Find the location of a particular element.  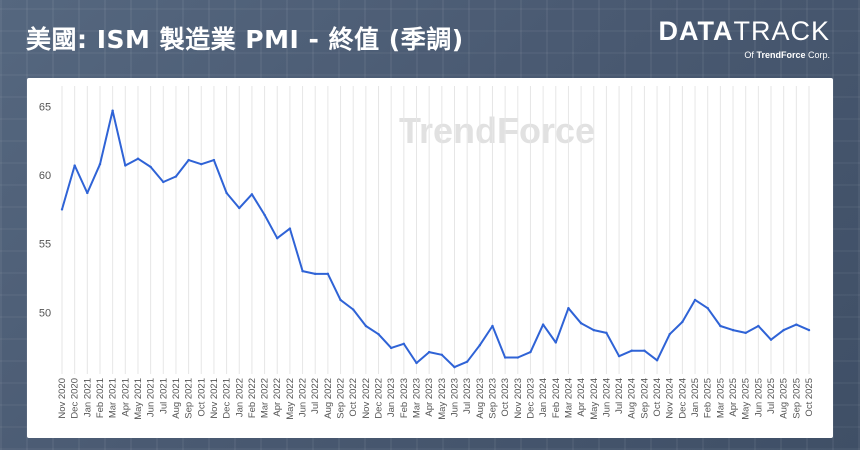

y-axis: 50 55 60 65 is located at coordinates (45, 211).